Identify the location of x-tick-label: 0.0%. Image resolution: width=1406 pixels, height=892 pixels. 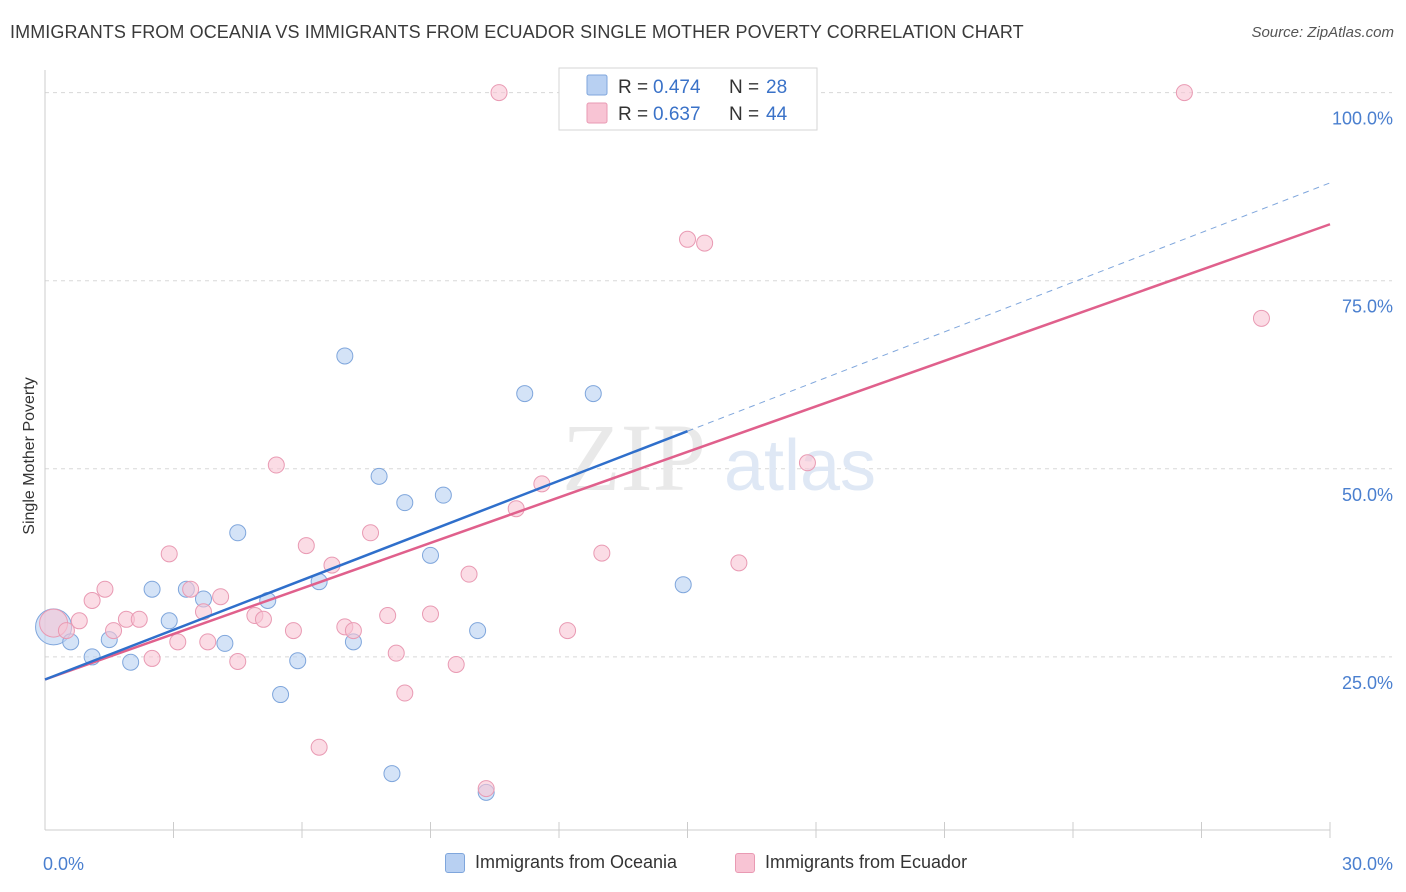
(63, 864).